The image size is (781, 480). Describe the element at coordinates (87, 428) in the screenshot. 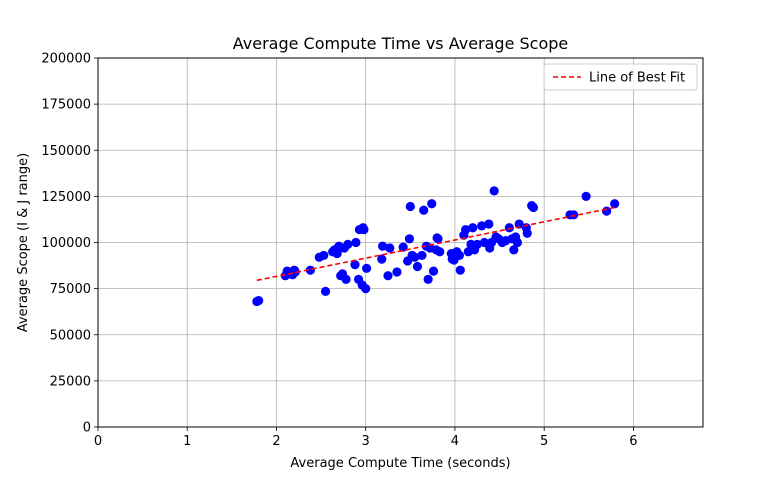

I see `y-tick-label: 0` at that location.